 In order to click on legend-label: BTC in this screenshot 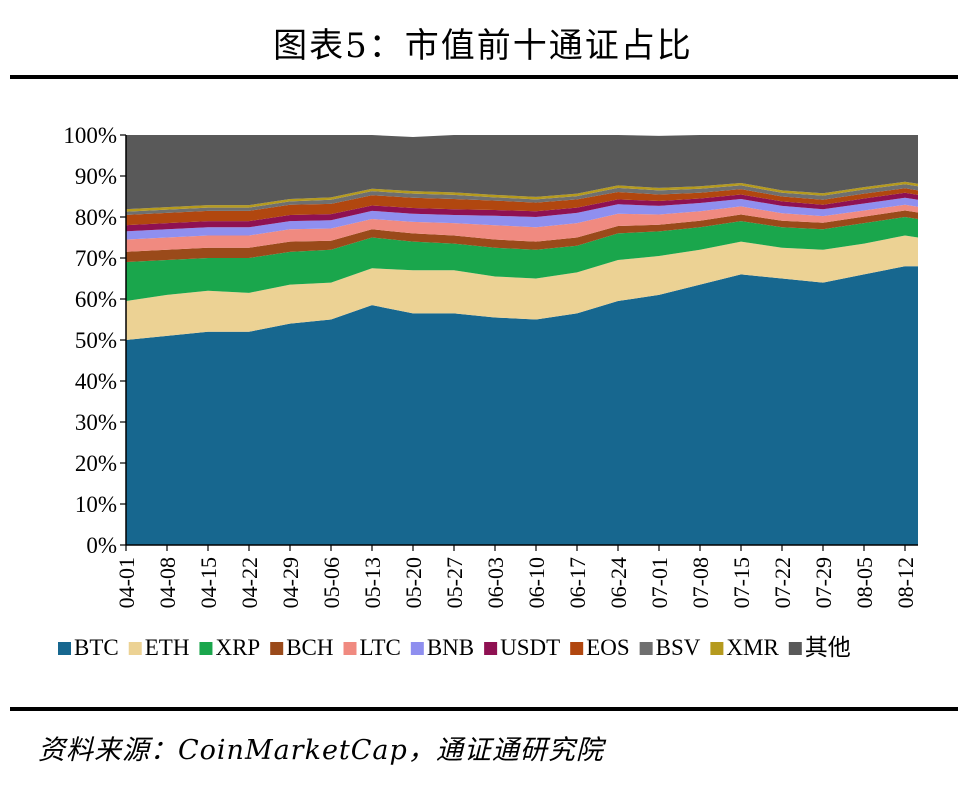, I will do `click(96, 647)`.